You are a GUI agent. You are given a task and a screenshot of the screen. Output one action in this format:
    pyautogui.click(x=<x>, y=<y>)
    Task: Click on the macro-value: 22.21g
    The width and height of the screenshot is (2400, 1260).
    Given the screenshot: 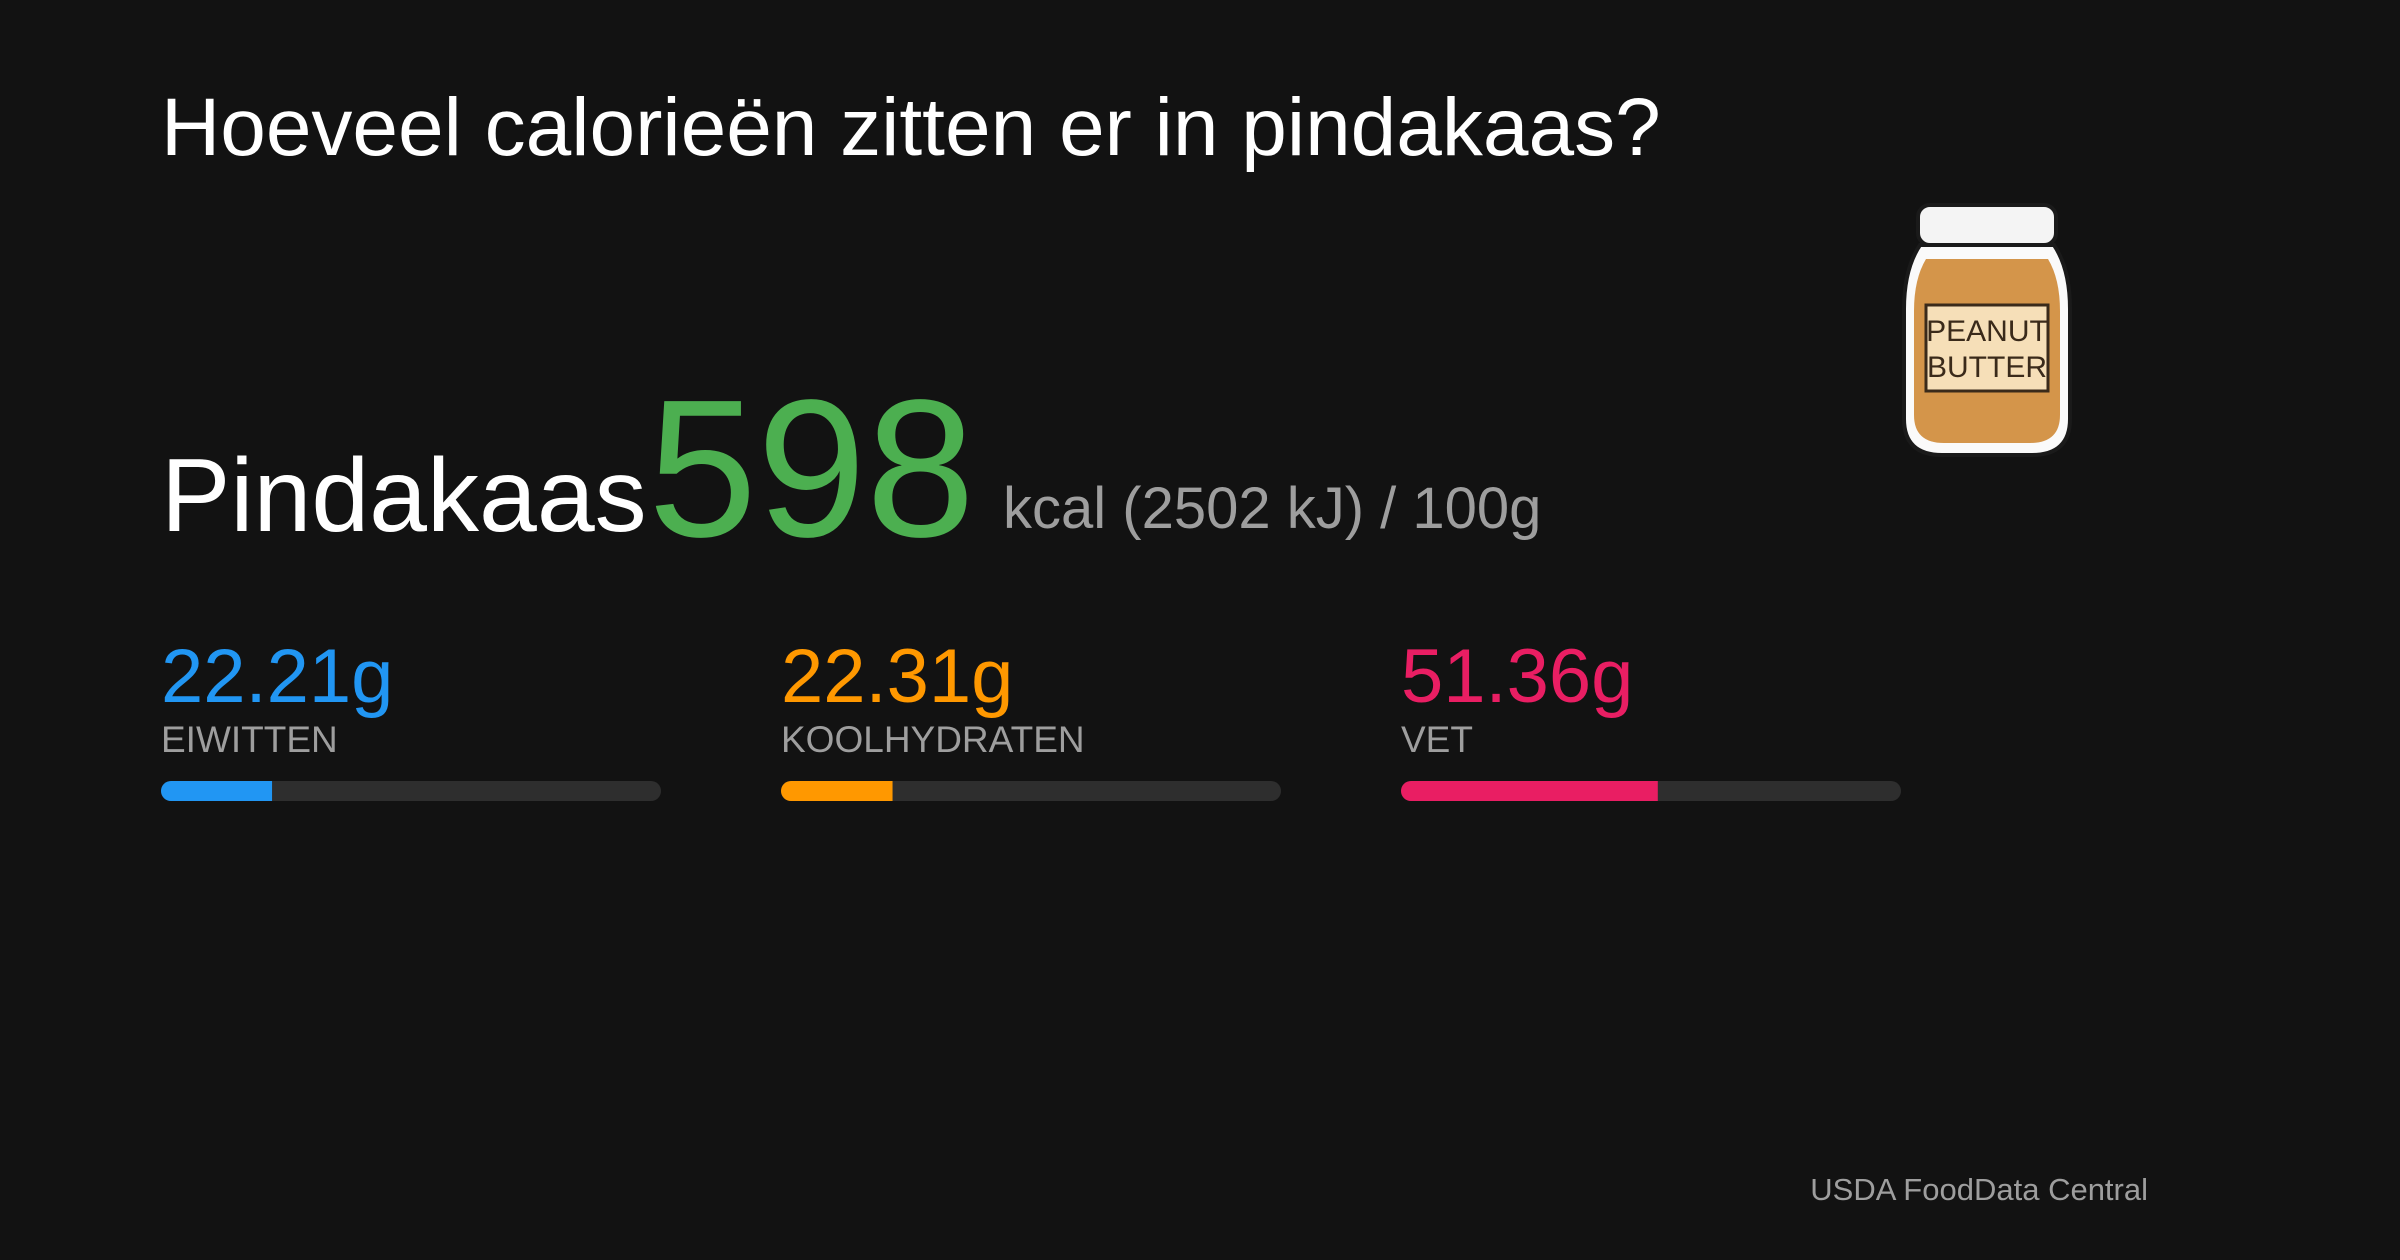 What is the action you would take?
    pyautogui.click(x=277, y=676)
    